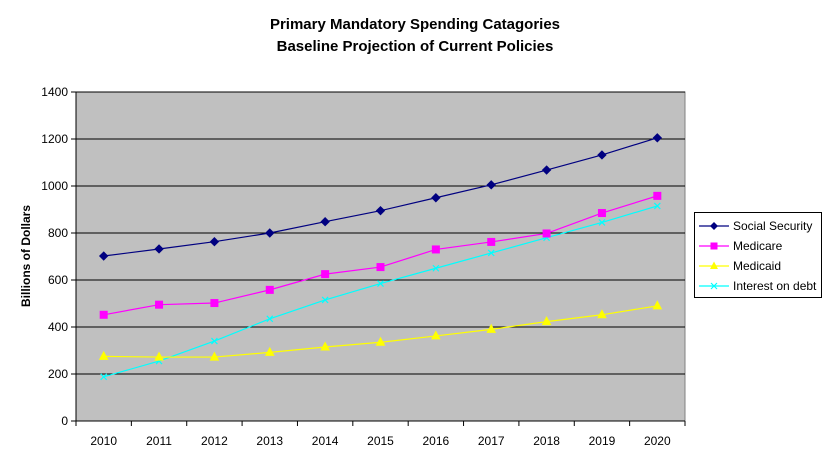  What do you see at coordinates (64, 421) in the screenshot?
I see `y-tick-label: 0` at bounding box center [64, 421].